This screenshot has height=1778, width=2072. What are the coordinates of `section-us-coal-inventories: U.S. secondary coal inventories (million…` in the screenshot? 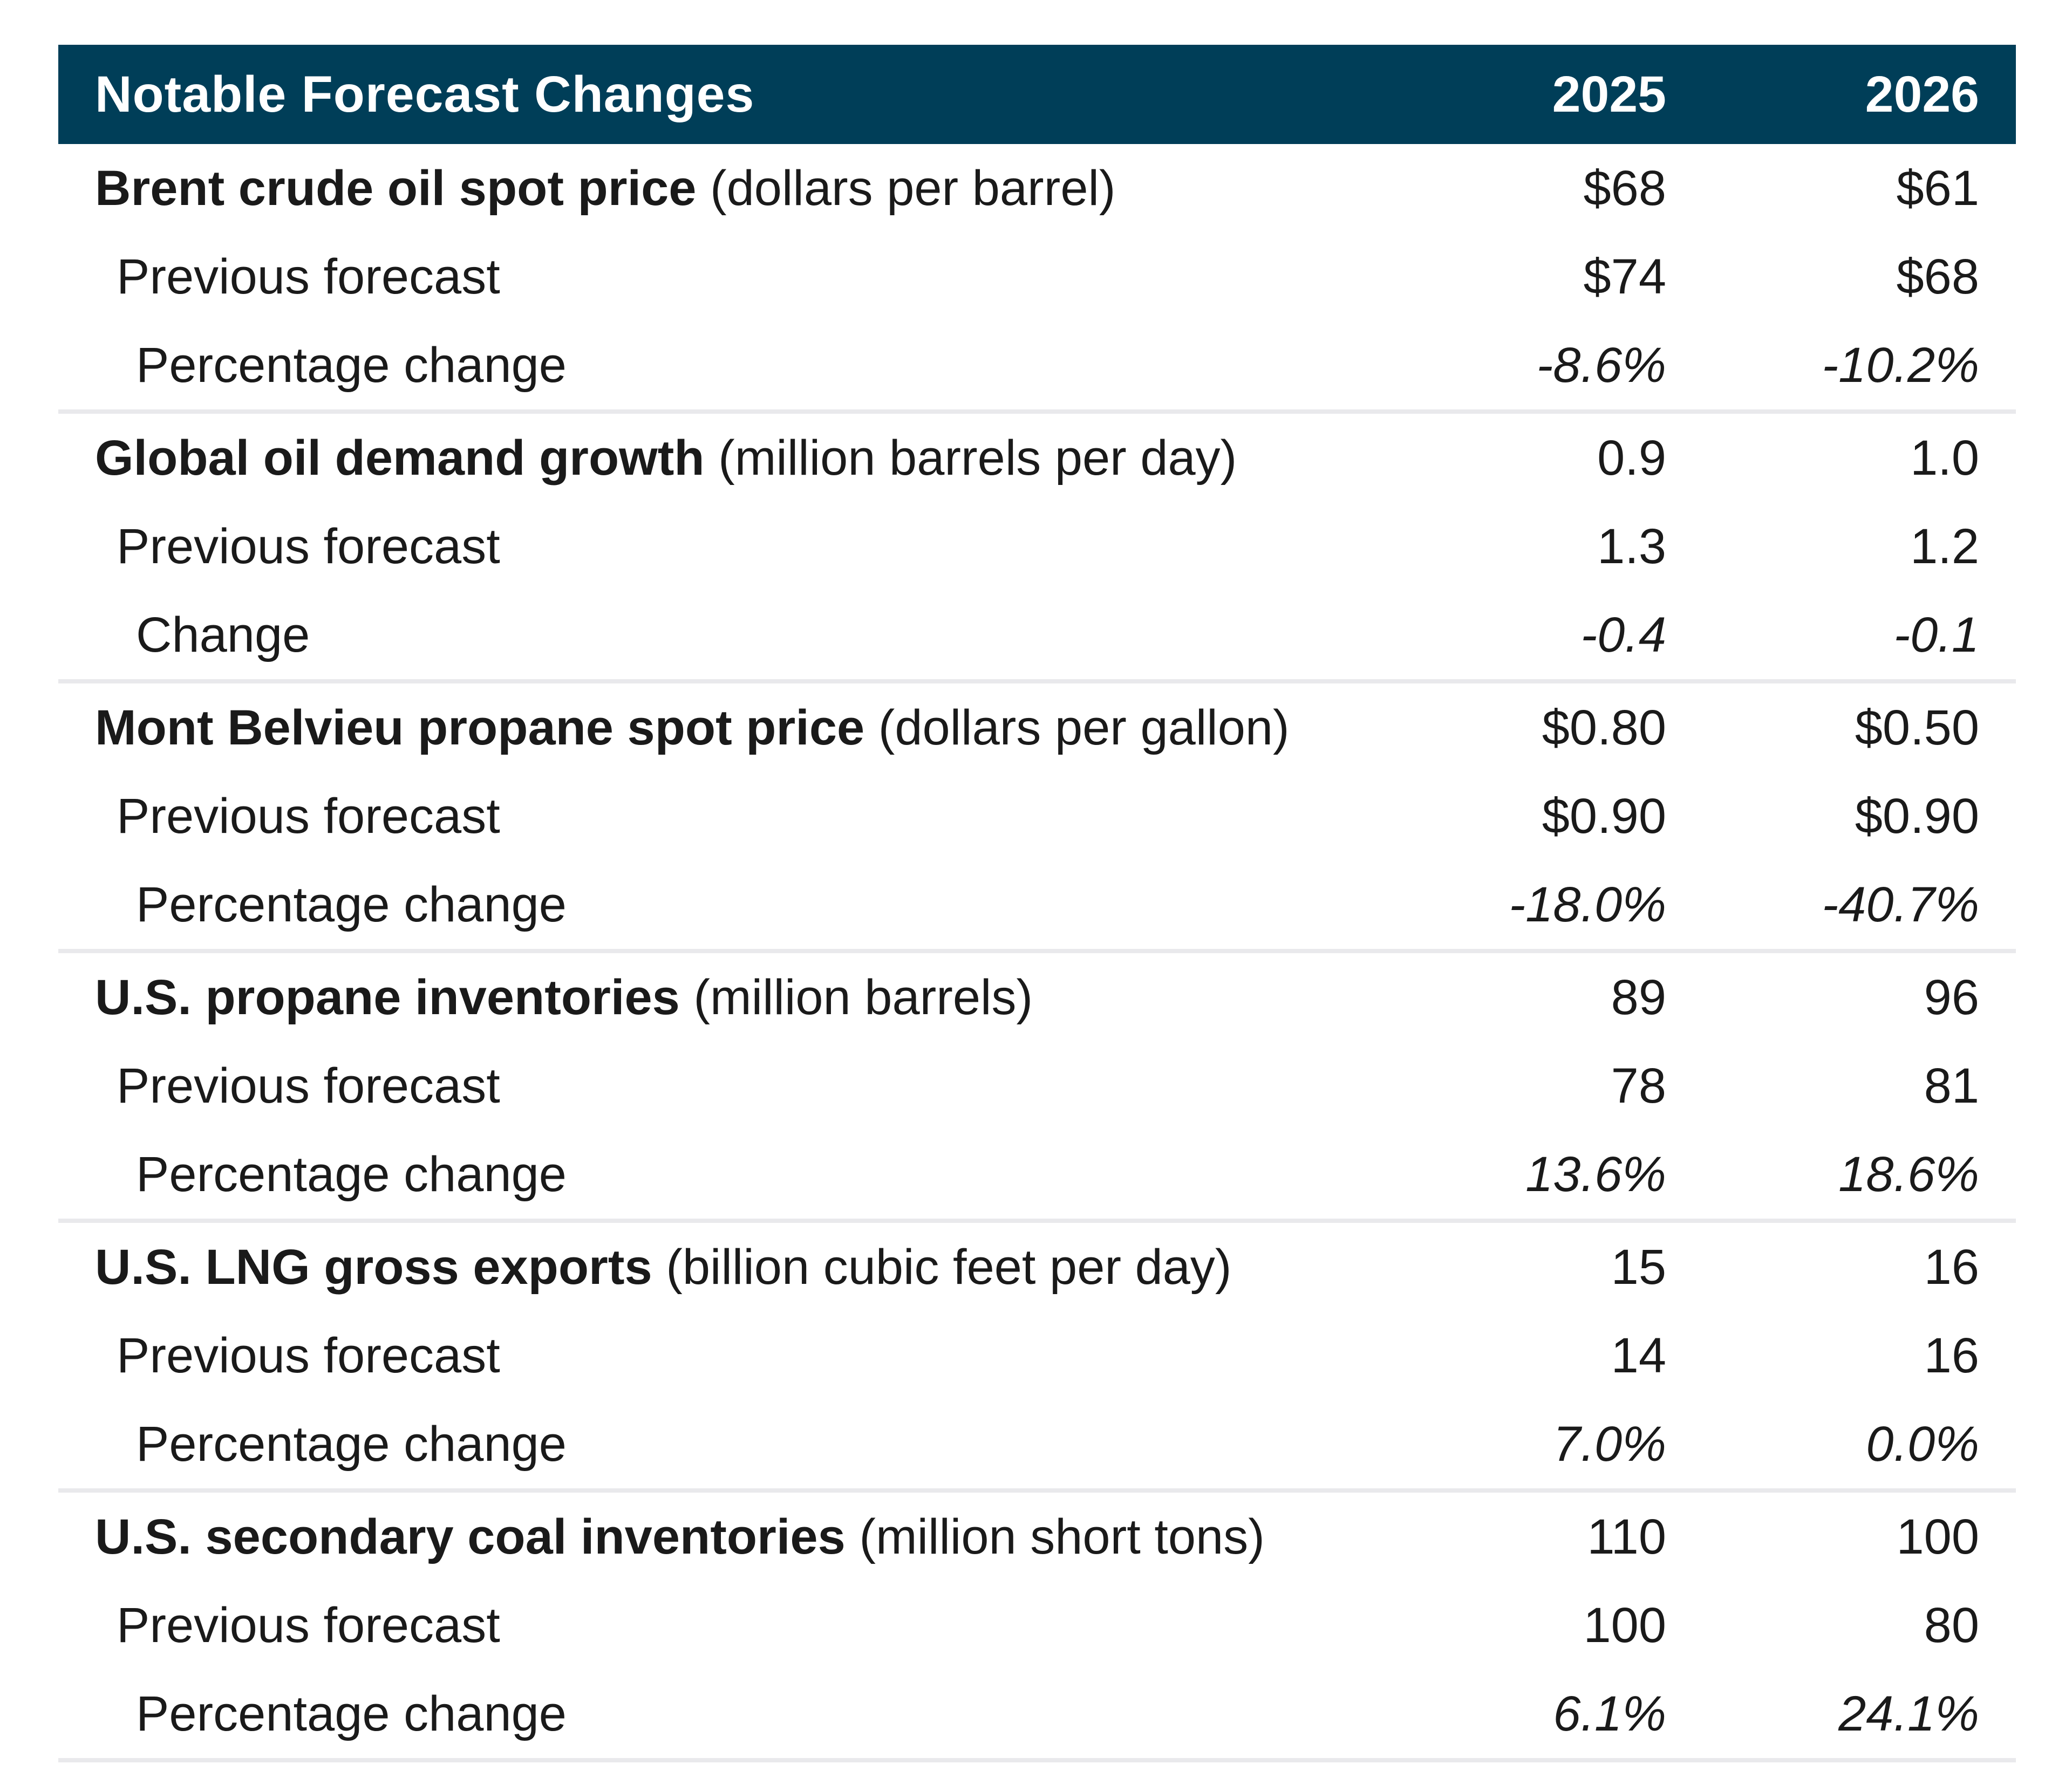 It's located at (1037, 1627).